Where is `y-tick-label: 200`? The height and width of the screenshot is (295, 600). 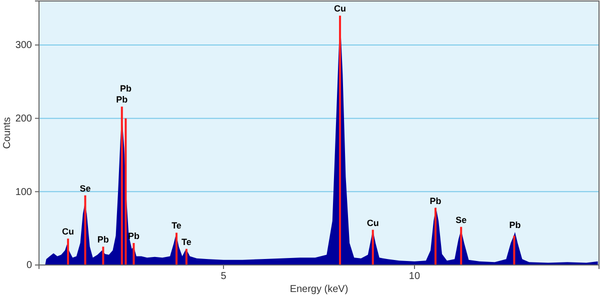
y-tick-label: 200 is located at coordinates (23, 119).